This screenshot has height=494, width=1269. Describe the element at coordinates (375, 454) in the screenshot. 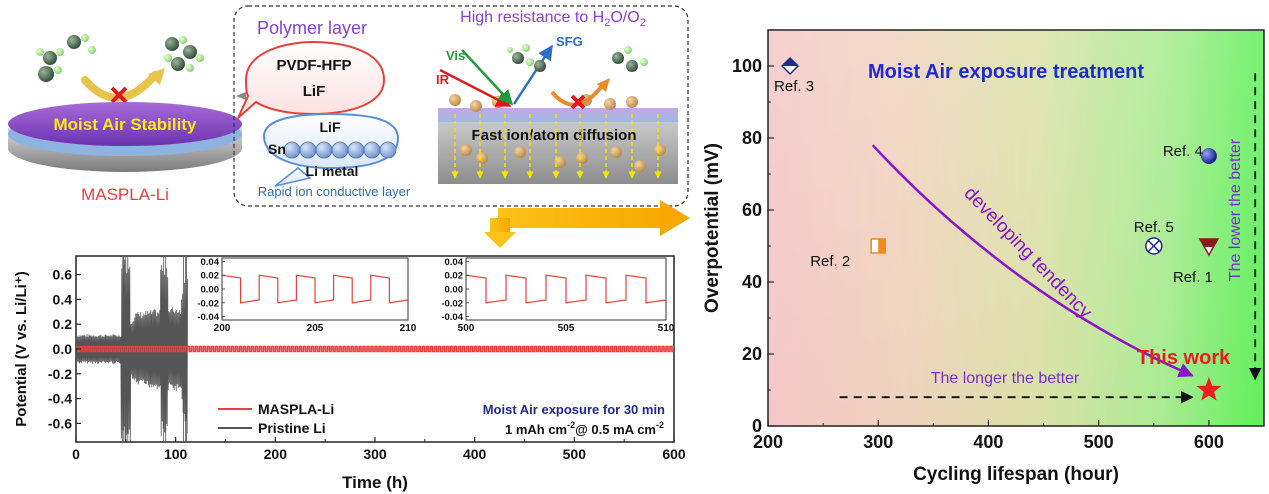

I see `plot1-x-tick-label: 300` at that location.